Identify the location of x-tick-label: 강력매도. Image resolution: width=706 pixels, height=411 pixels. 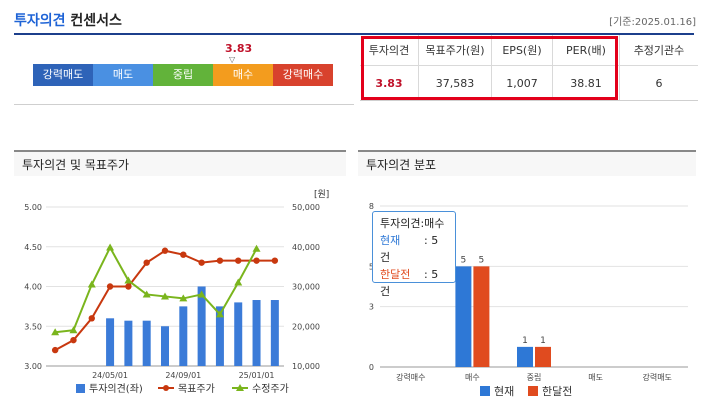
(656, 377).